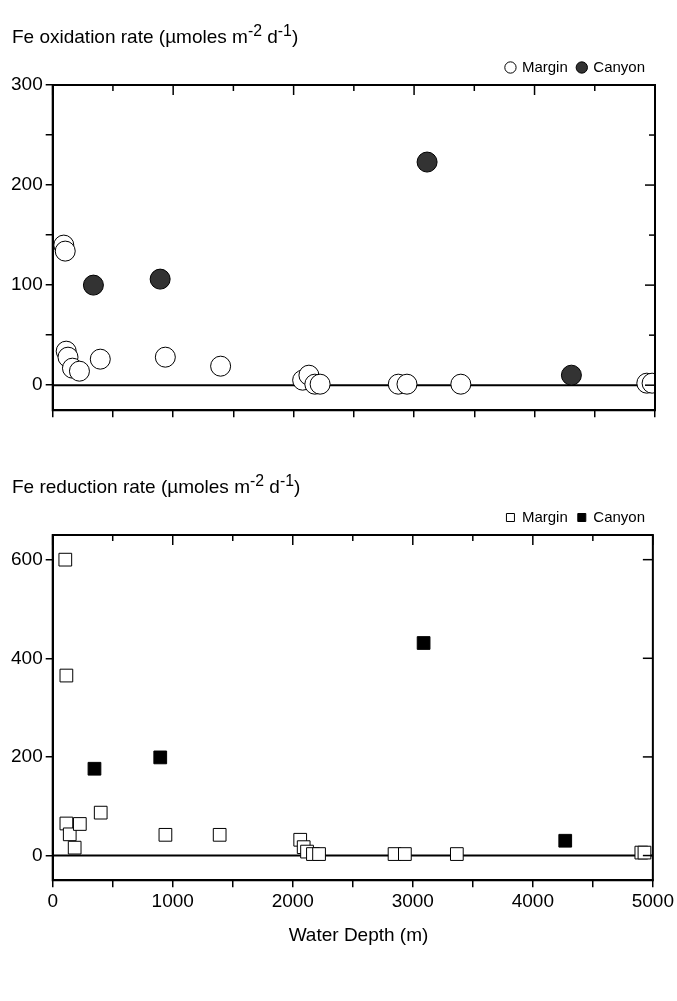  I want to click on y-tick-label: 400, so click(27, 657).